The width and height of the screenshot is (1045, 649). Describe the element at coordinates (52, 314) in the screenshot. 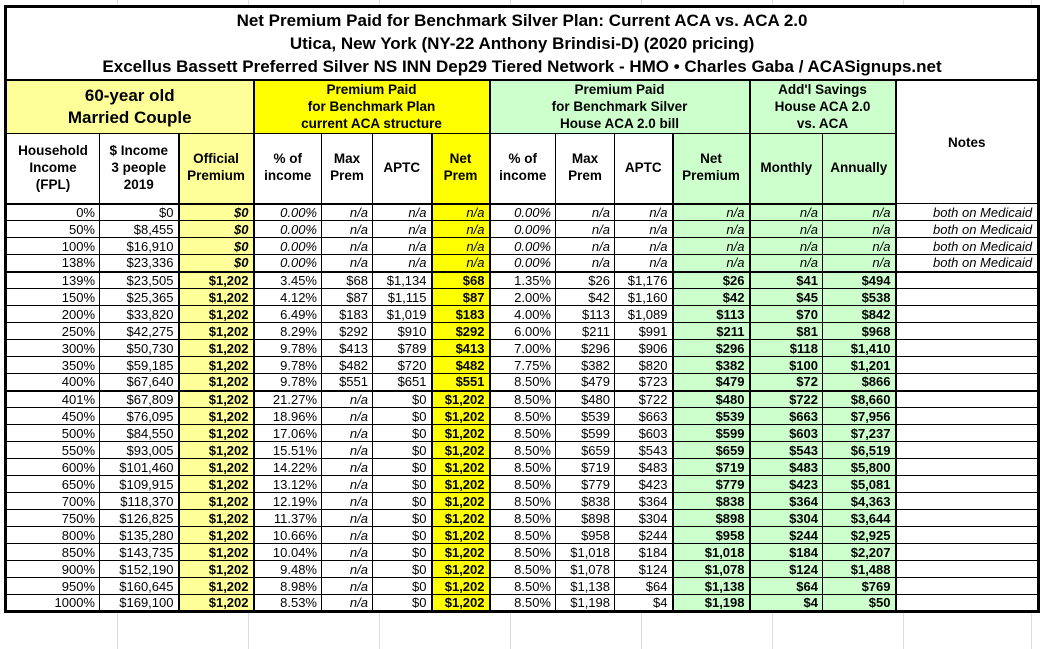

I see `cell-fpl: 200%` at that location.